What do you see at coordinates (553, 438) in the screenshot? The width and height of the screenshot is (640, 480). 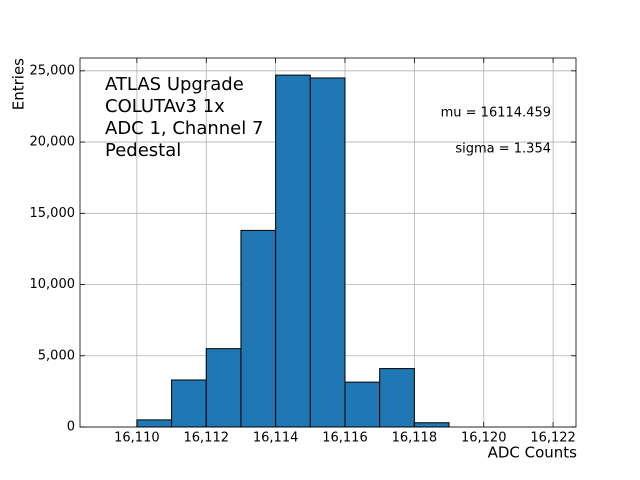 I see `x-tick-label: 16,122` at bounding box center [553, 438].